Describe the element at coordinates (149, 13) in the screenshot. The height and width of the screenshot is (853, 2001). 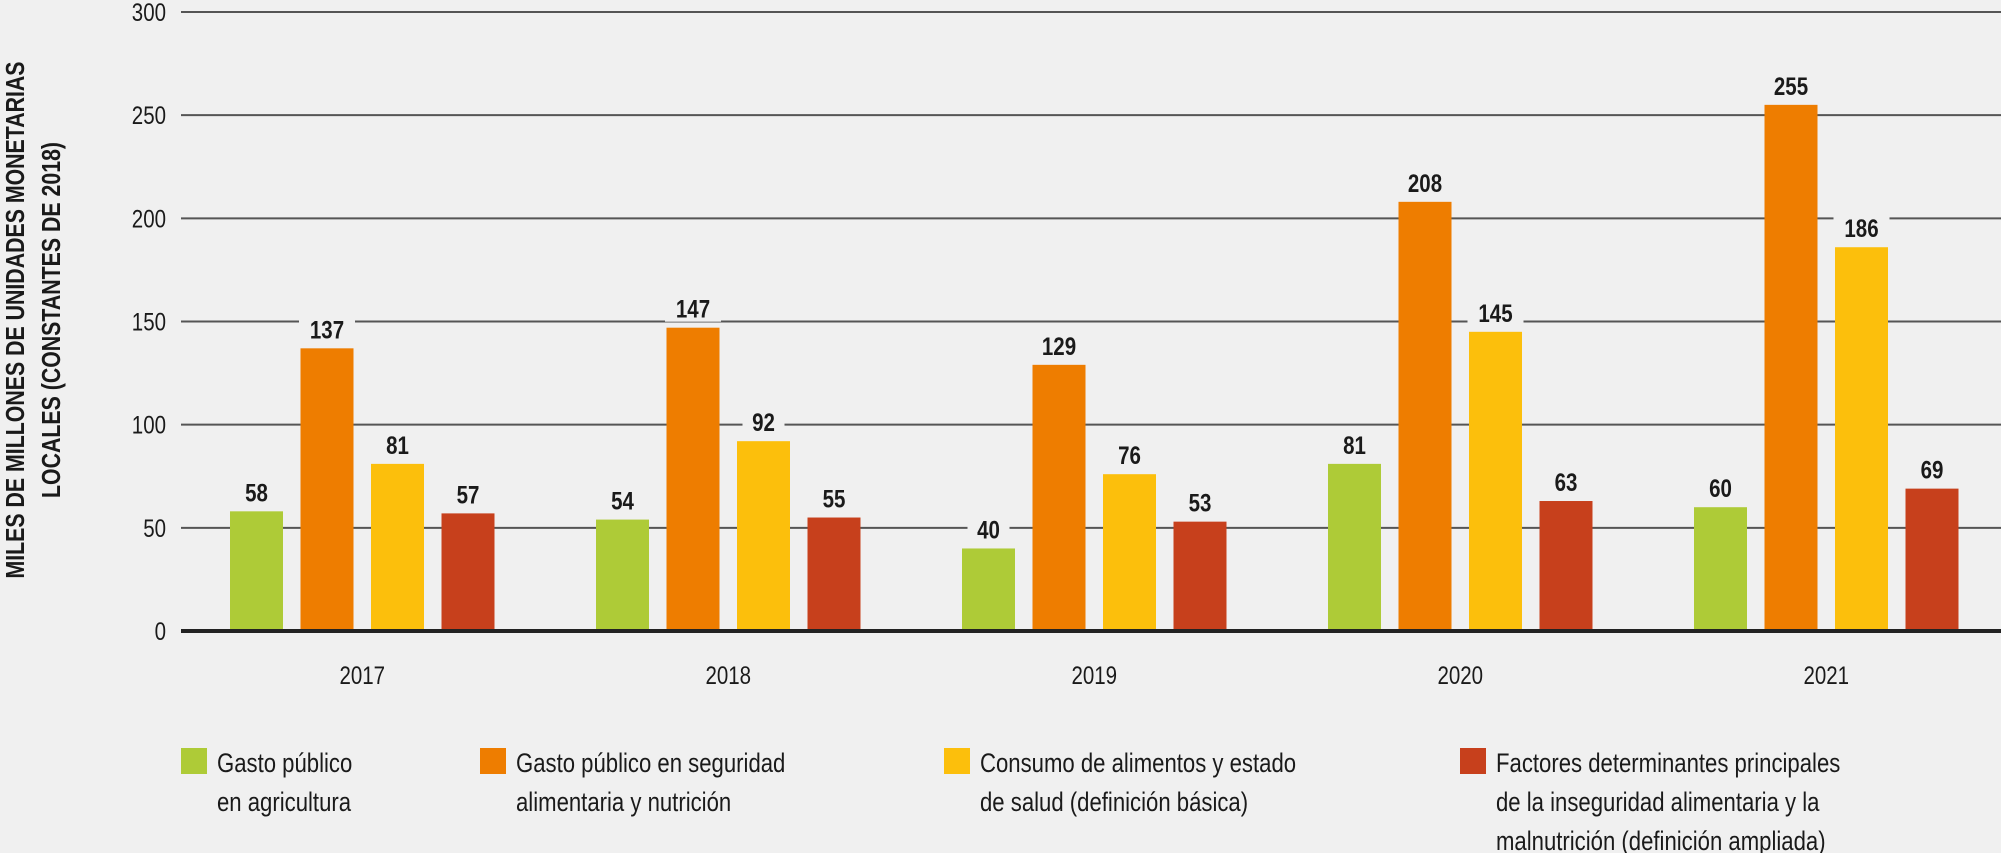
I see `y-tick-label: 300` at that location.